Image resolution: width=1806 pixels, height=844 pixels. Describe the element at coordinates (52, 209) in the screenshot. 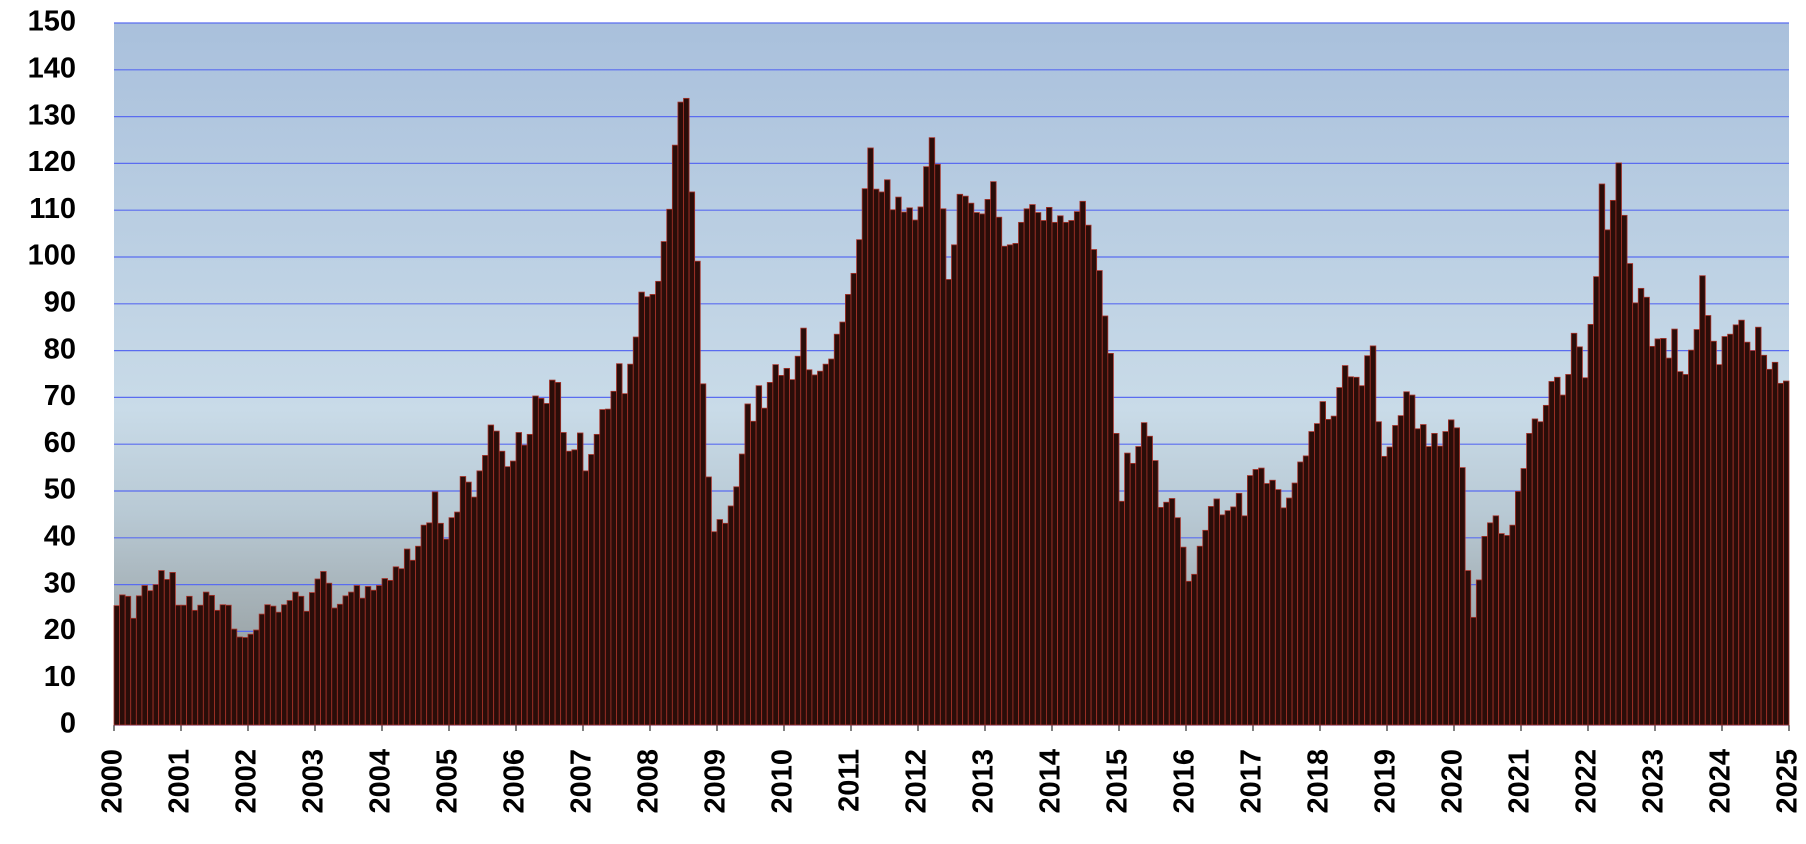

I see `y-tick-label: 110` at that location.